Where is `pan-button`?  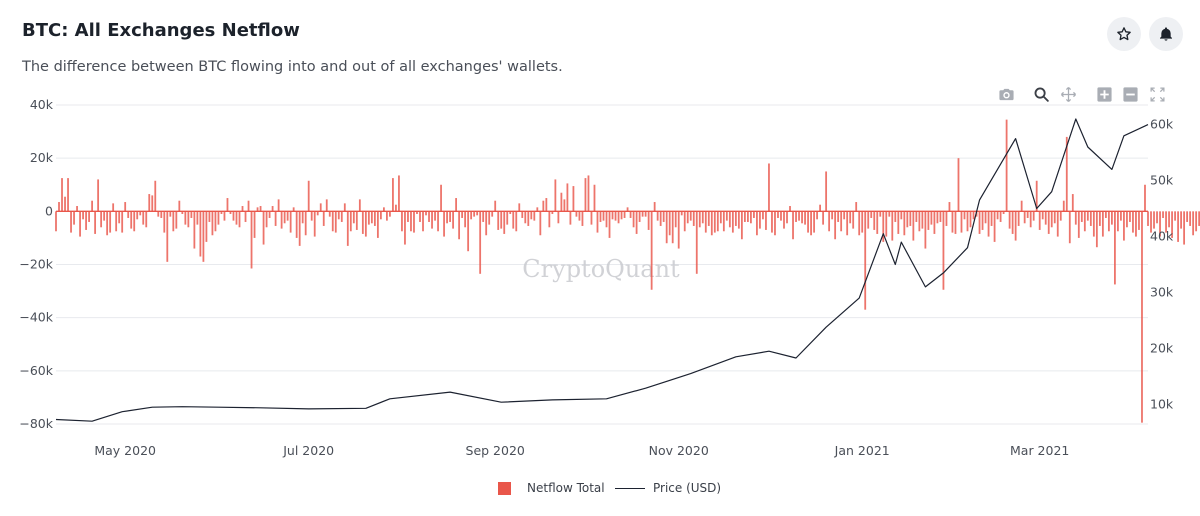 pan-button is located at coordinates (1068, 94).